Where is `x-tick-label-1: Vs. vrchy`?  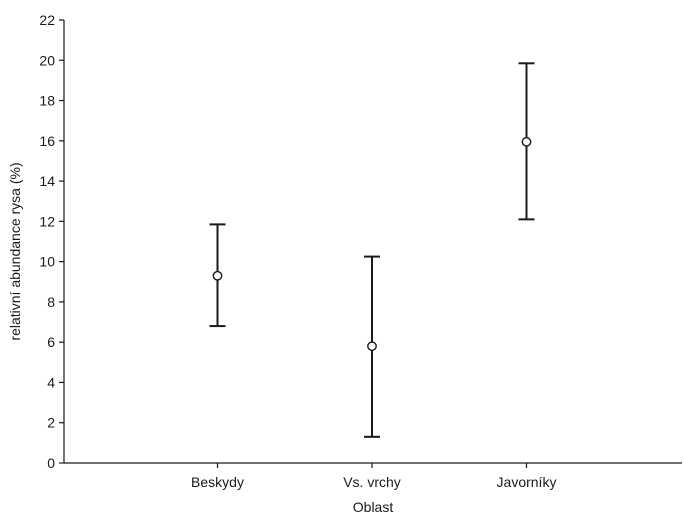 x-tick-label-1: Vs. vrchy is located at coordinates (372, 482).